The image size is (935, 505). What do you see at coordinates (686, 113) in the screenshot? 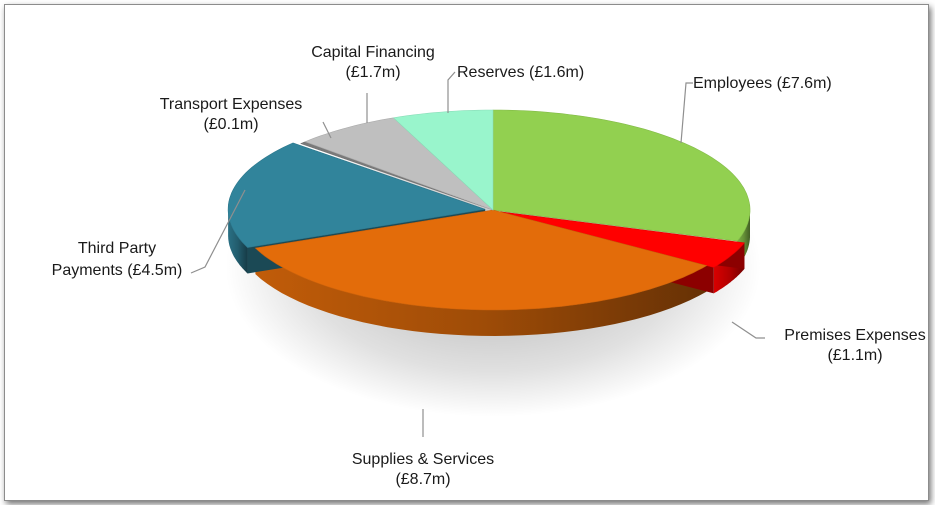
I see `leader-employees` at bounding box center [686, 113].